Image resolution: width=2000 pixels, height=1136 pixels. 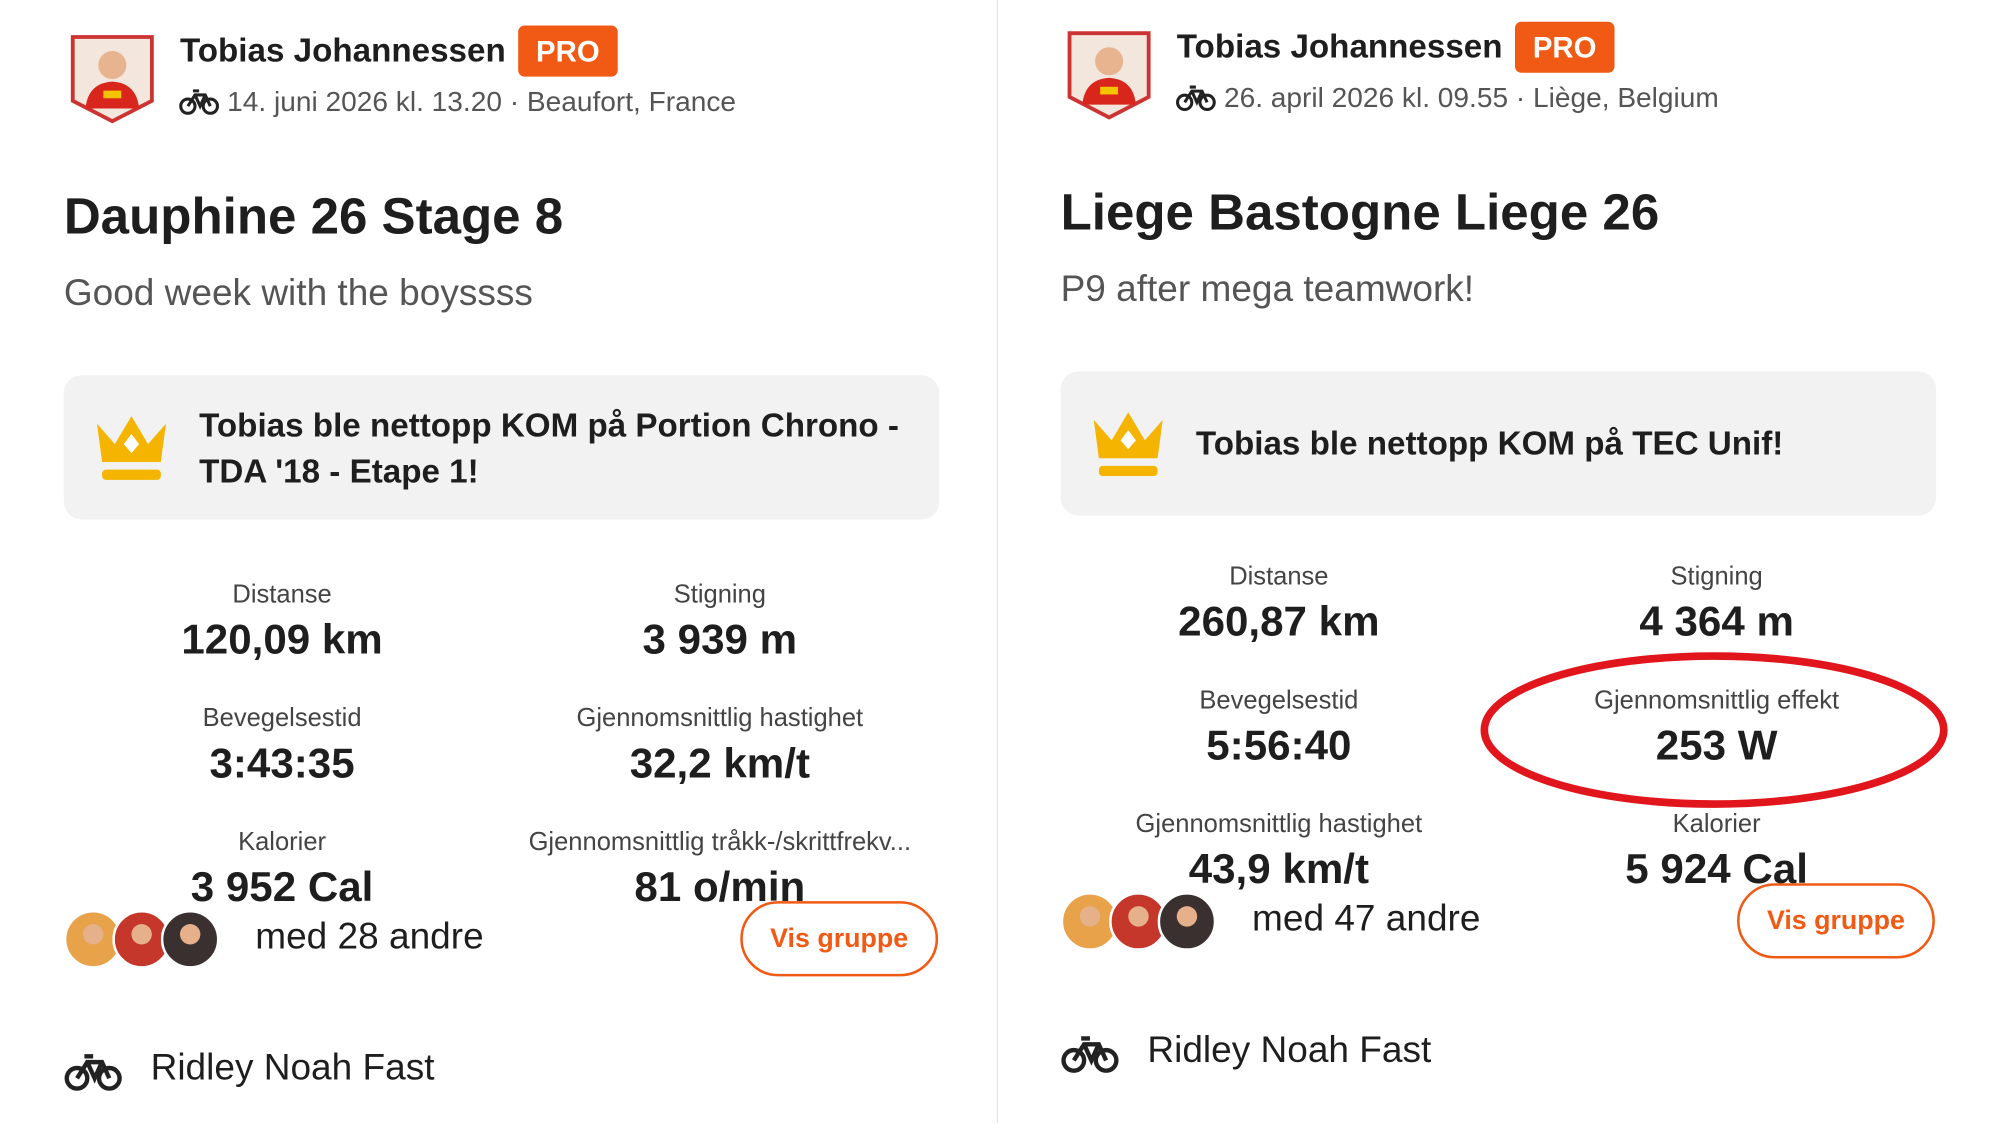 What do you see at coordinates (1279, 745) in the screenshot?
I see `stat-value: 5:56:40` at bounding box center [1279, 745].